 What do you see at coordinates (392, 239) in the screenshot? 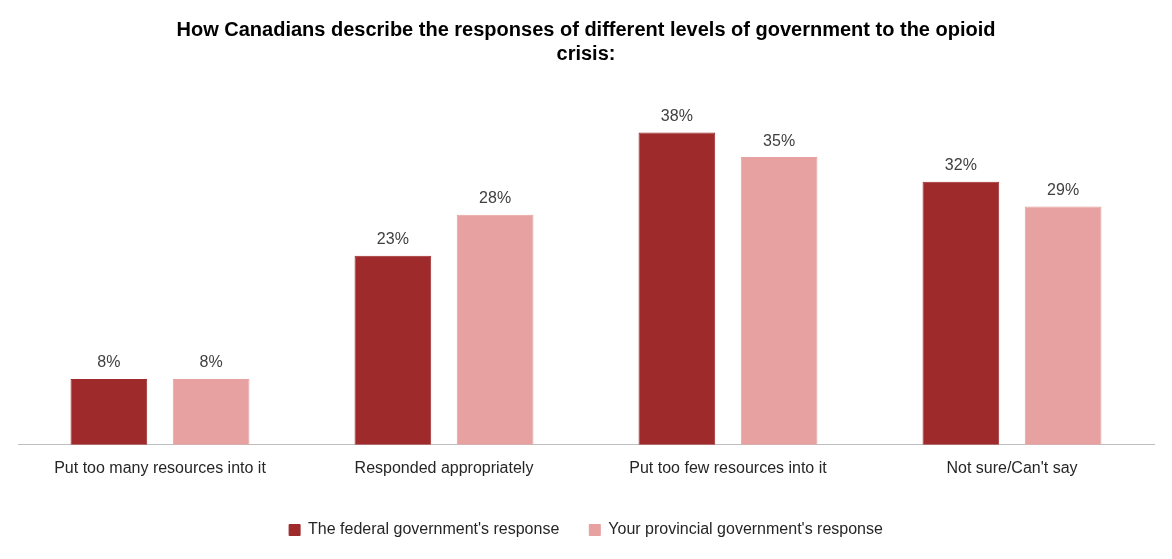
I see `data-label: 23%` at bounding box center [392, 239].